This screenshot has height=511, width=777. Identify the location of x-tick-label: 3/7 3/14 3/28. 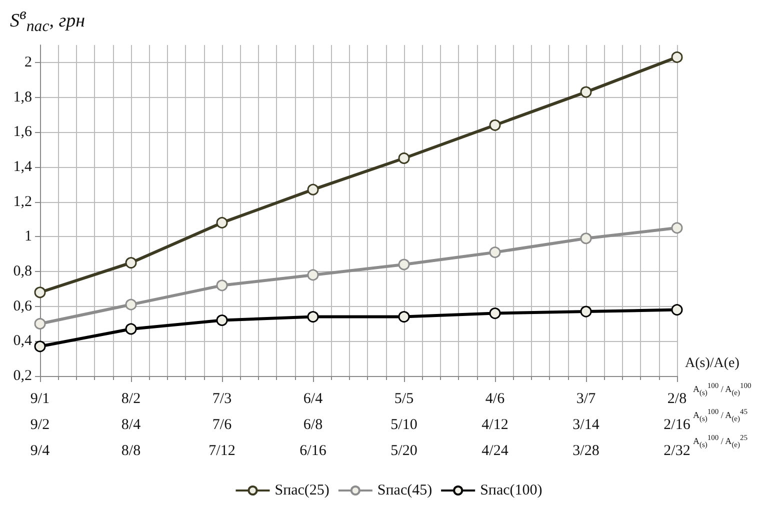
(586, 425).